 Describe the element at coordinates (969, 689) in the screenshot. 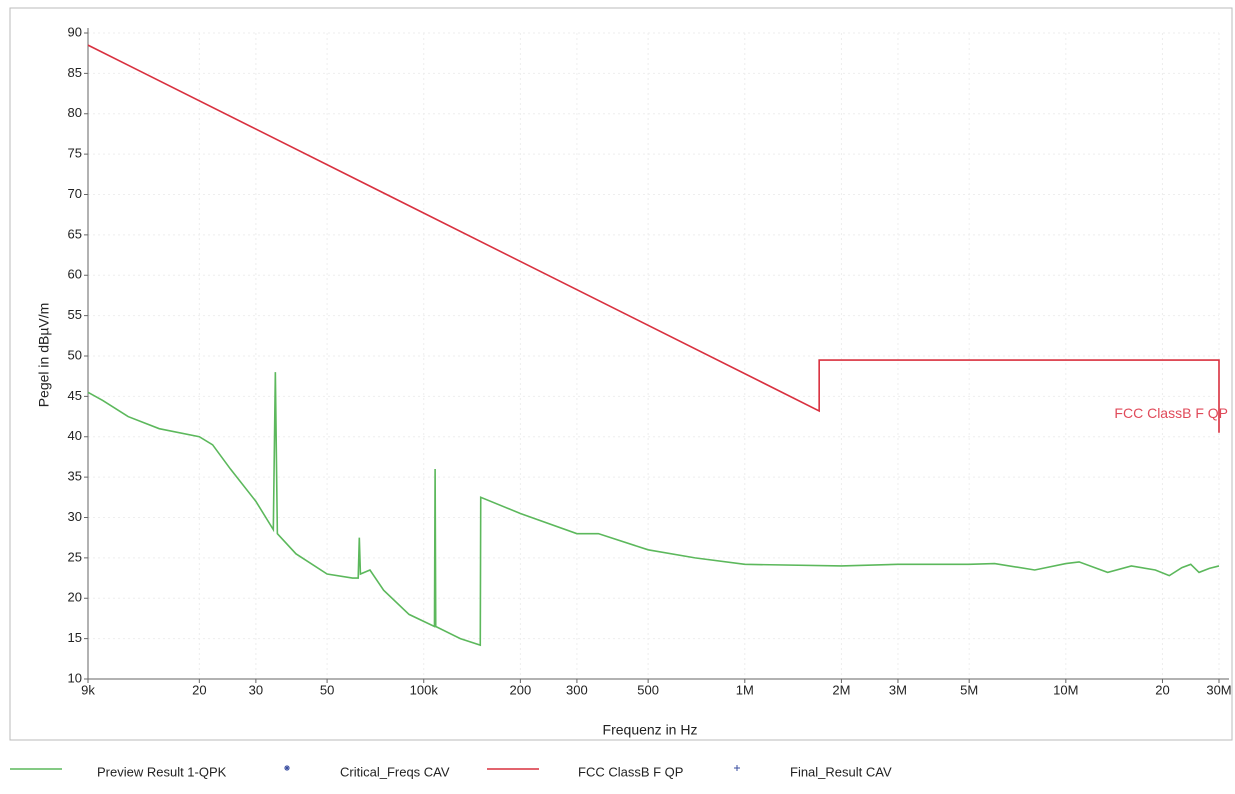

I see `x-tick-label: 5M` at that location.